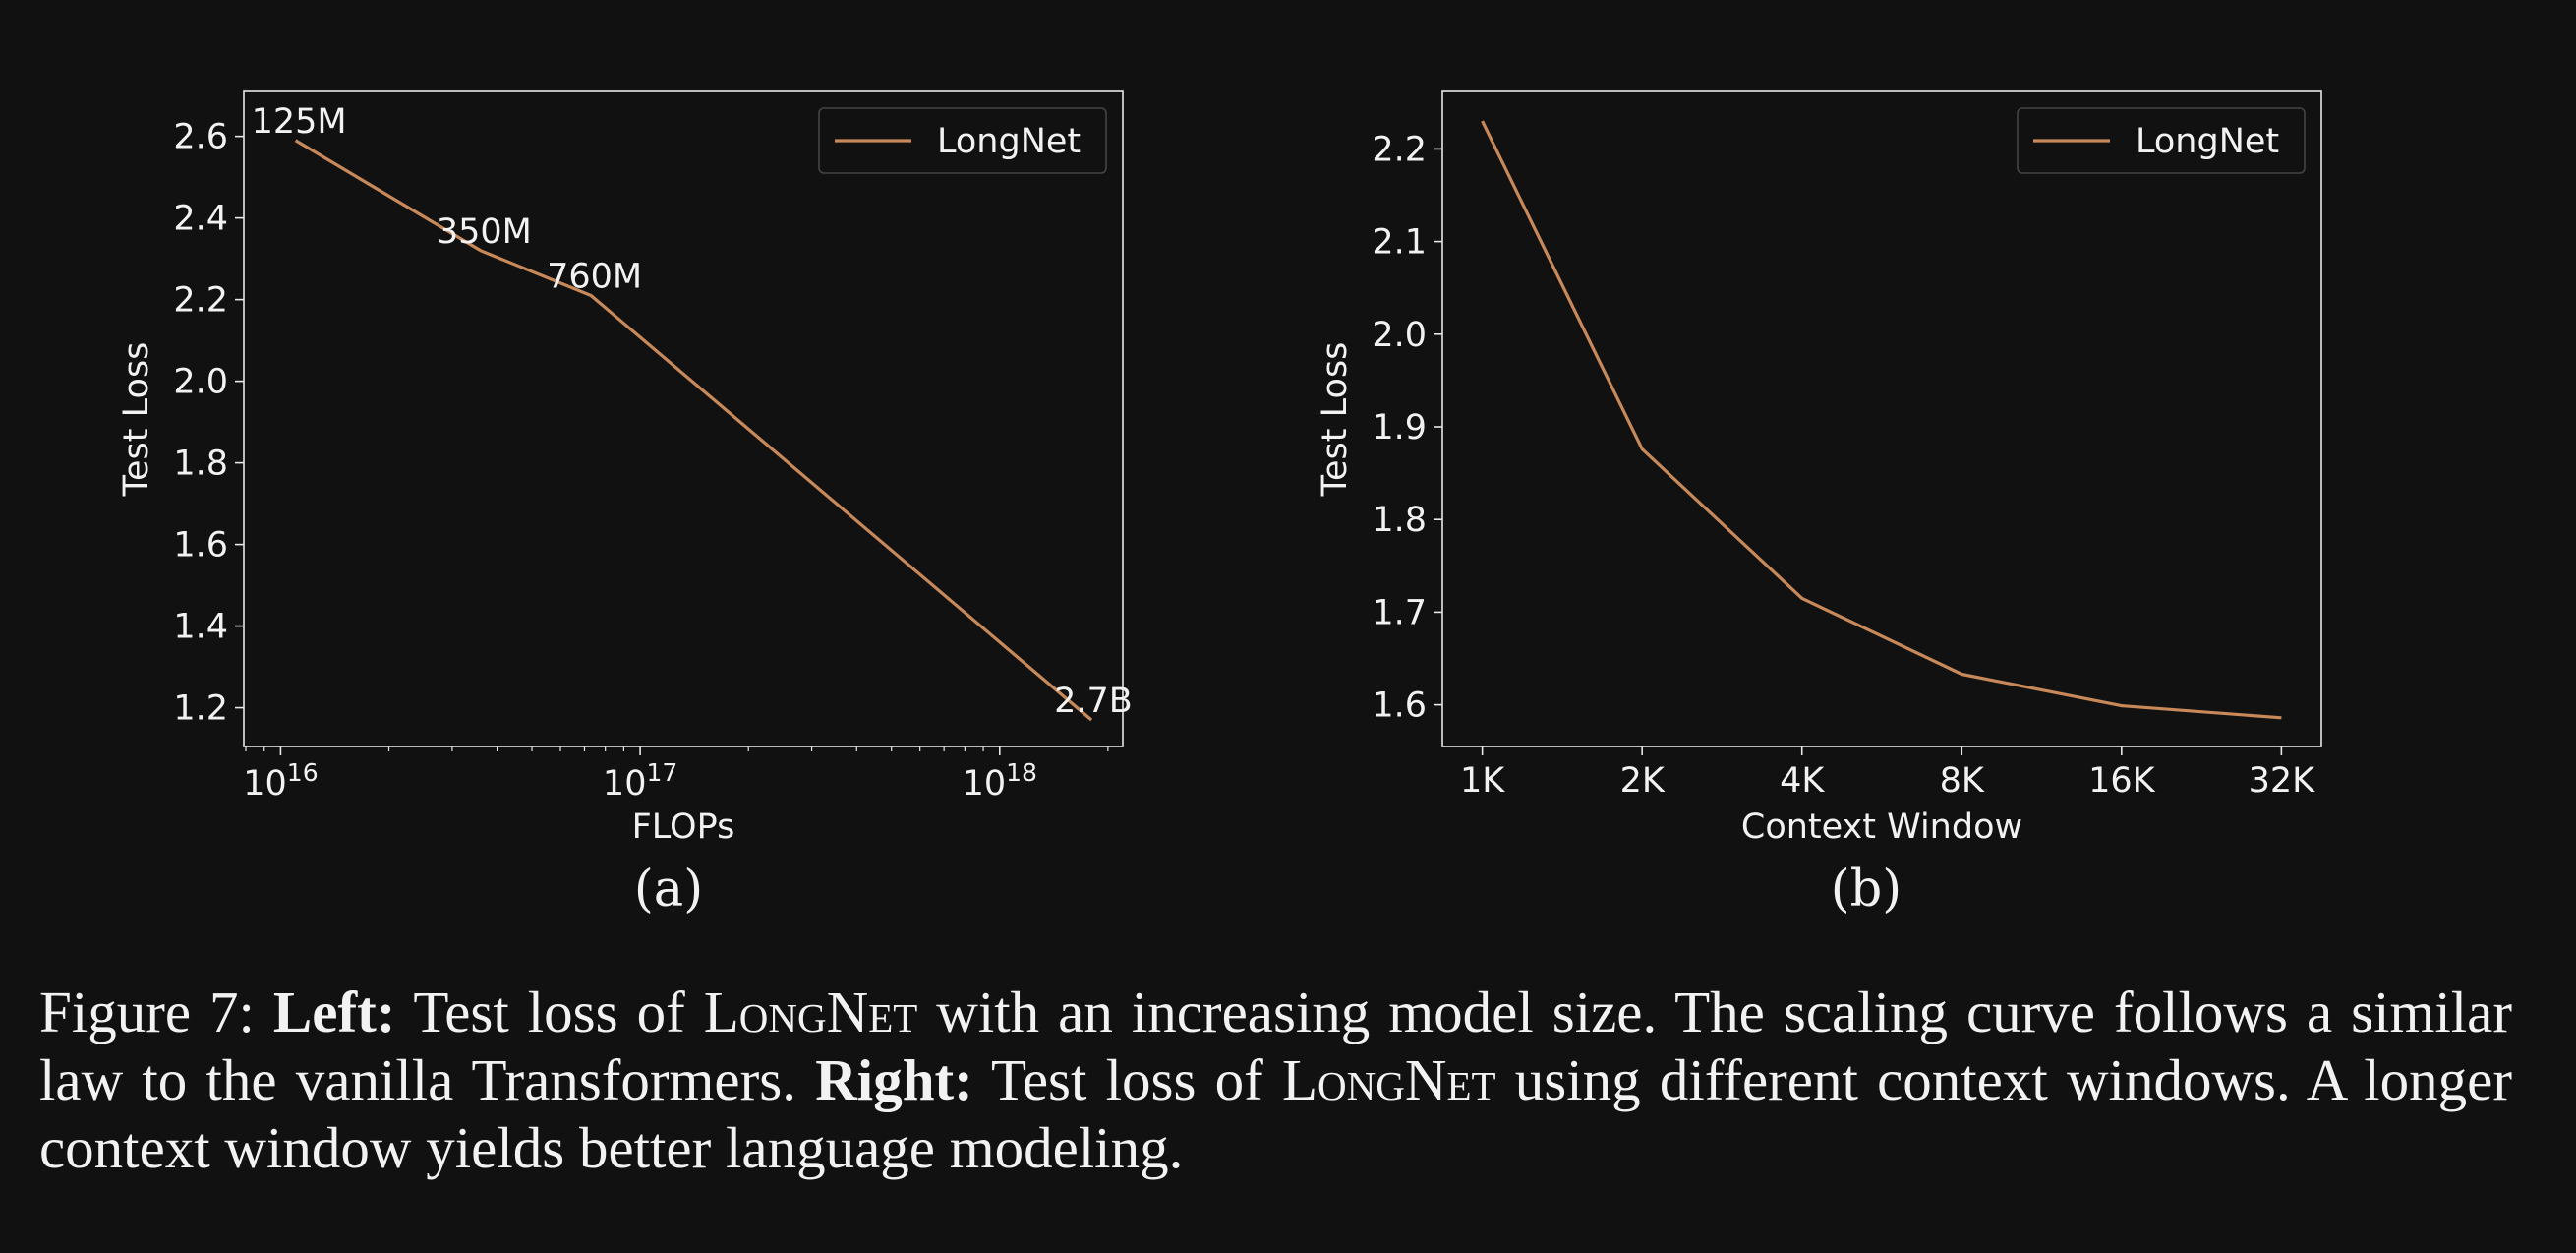  What do you see at coordinates (200, 137) in the screenshot?
I see `y-tick-label: 2.6` at bounding box center [200, 137].